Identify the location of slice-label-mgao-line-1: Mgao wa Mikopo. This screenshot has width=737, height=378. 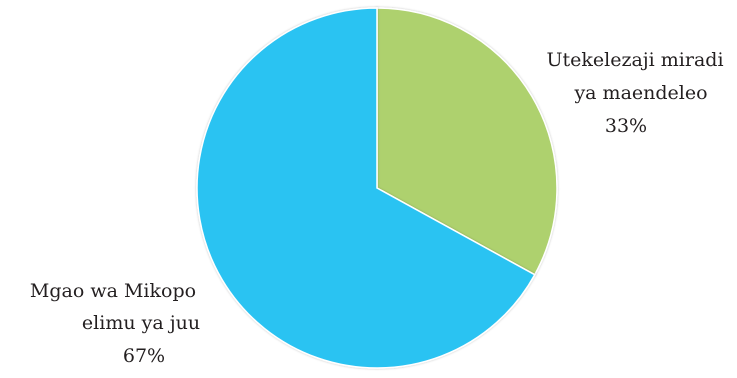
(113, 291).